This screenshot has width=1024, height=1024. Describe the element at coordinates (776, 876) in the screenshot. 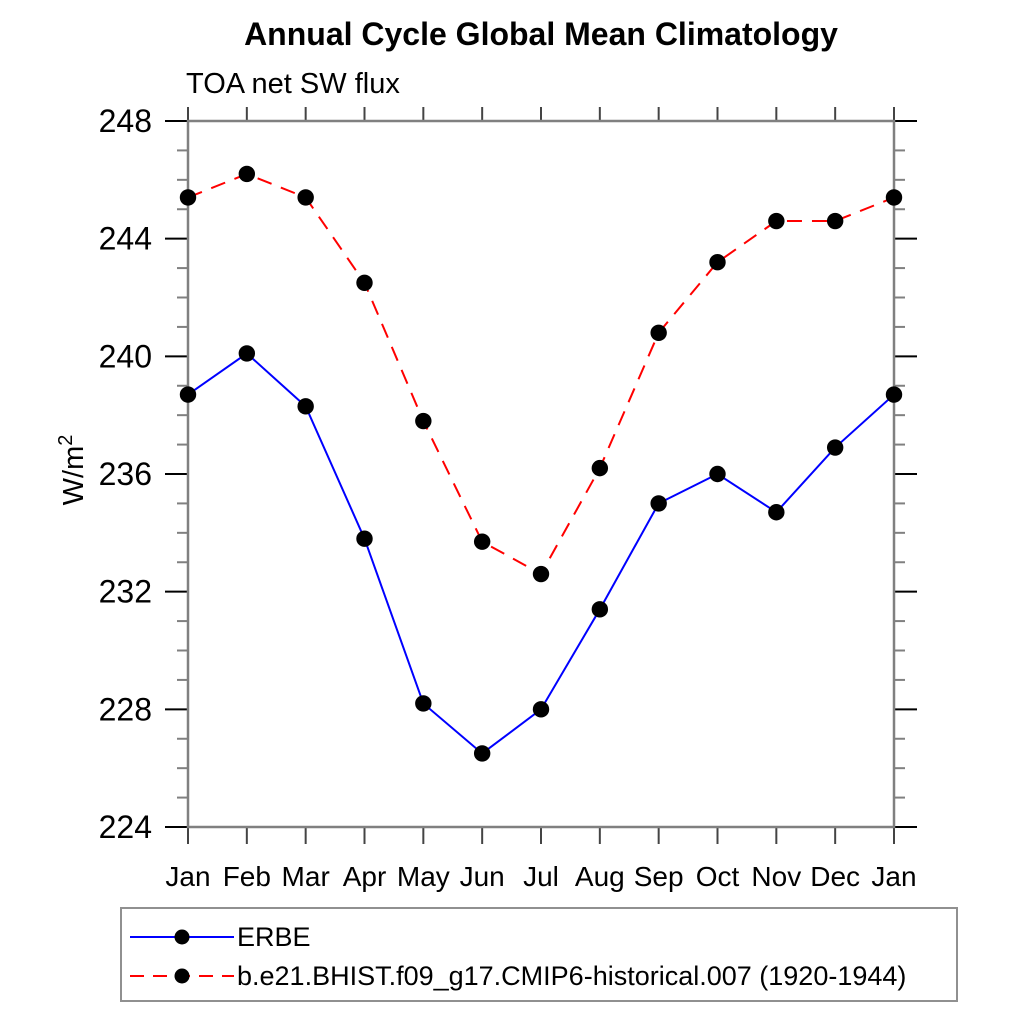

I see `svg-text: Nov` at that location.